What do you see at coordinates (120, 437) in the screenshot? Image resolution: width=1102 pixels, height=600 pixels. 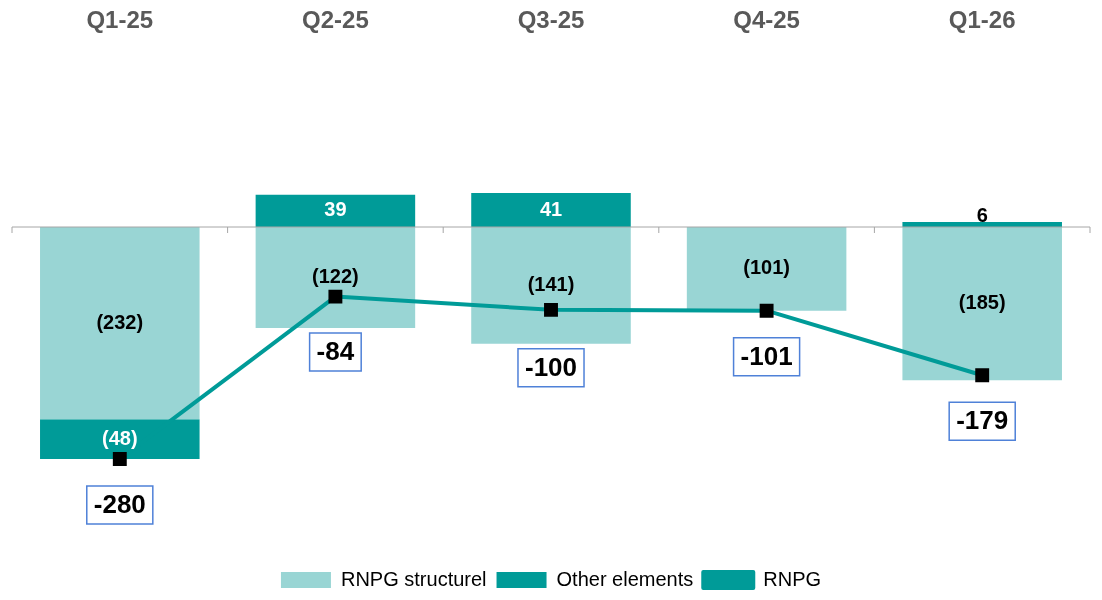 I see `data-label: (48)` at bounding box center [120, 437].